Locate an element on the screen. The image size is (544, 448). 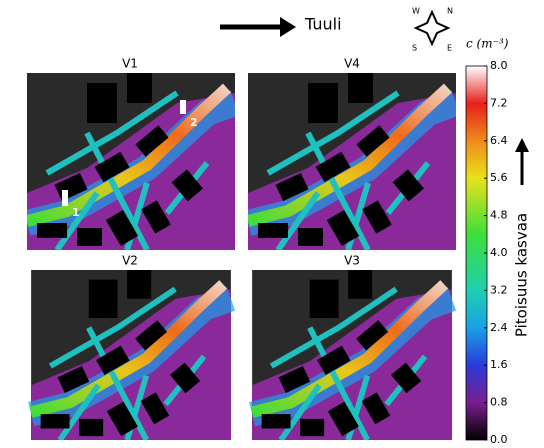
compass-e: E is located at coordinates (449, 48).